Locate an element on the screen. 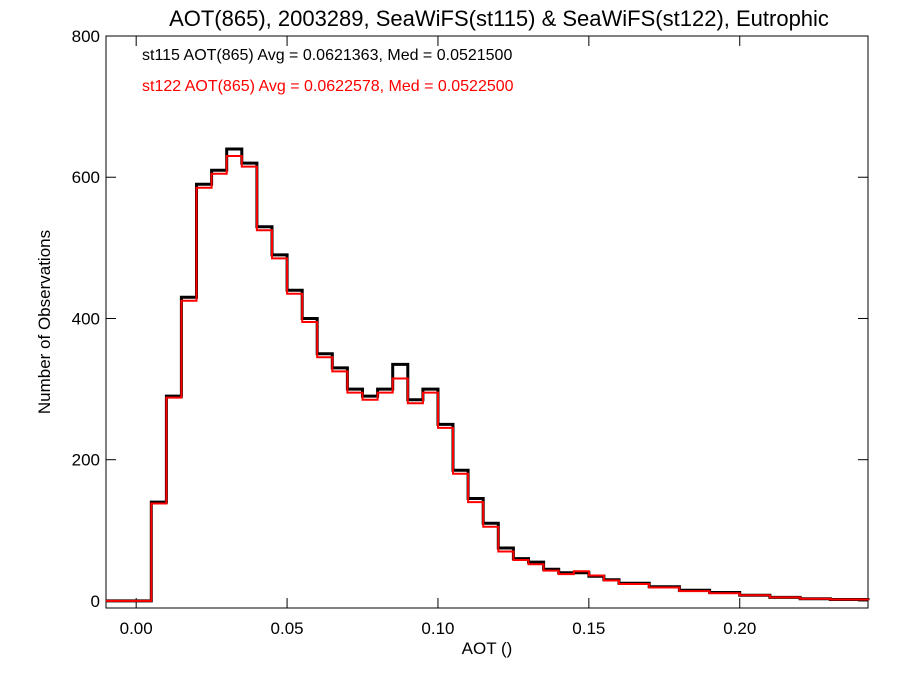 The width and height of the screenshot is (900, 675). x-tick-label: 0.20 is located at coordinates (739, 628).